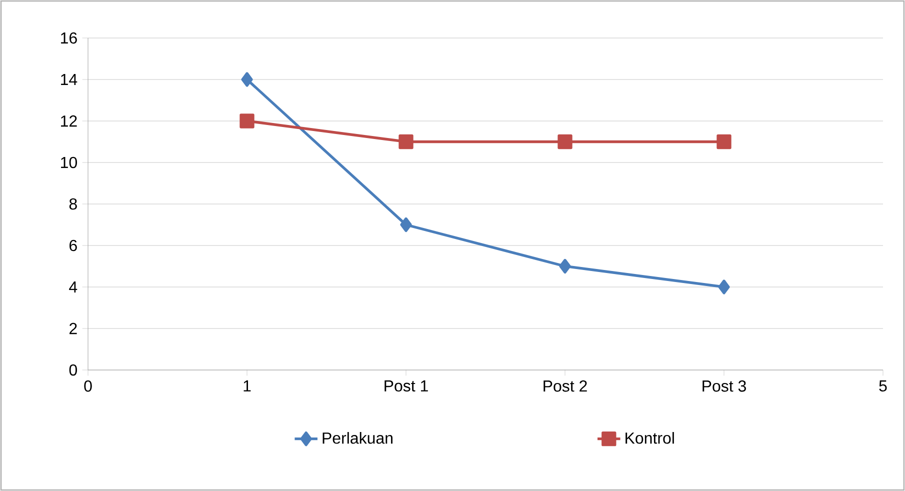 The height and width of the screenshot is (491, 905). Describe the element at coordinates (73, 246) in the screenshot. I see `y-tick-label: 6` at that location.